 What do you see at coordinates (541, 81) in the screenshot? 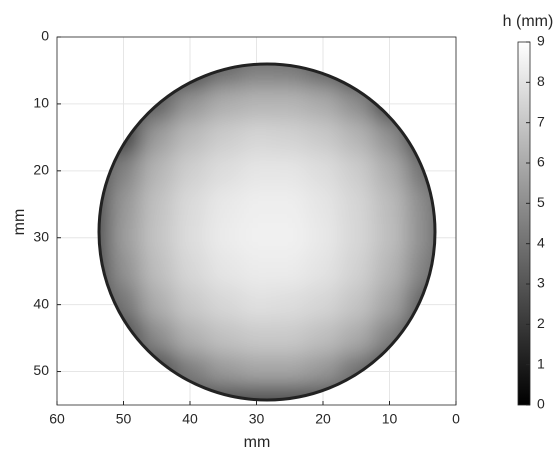
I see `colorbar-tick-label: 8` at bounding box center [541, 81].